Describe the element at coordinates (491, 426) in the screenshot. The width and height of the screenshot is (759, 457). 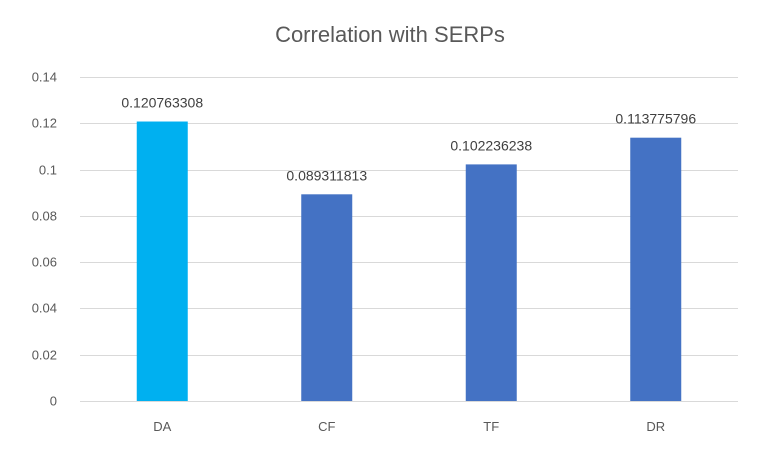
I see `x-tick-label-tf: TF` at that location.